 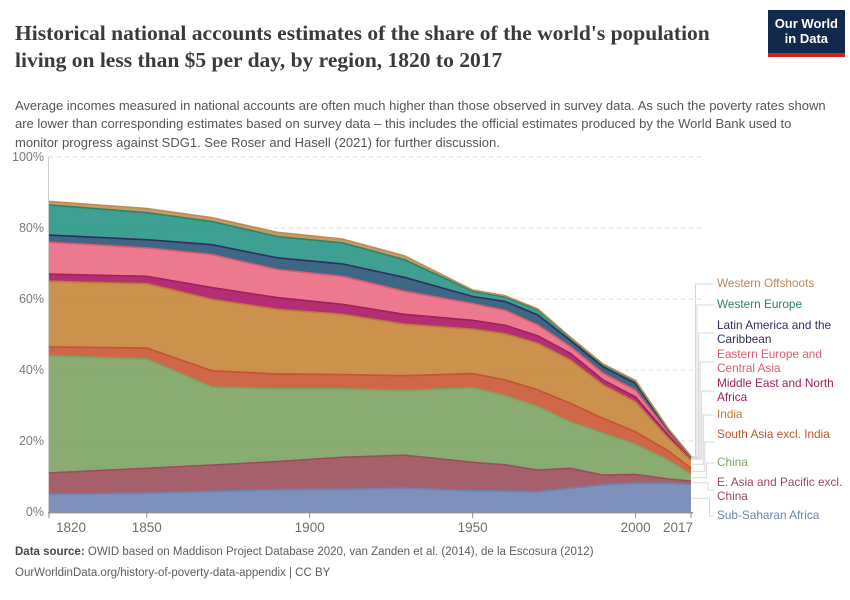 I want to click on x-axis-label-1950: 1950, so click(x=473, y=527).